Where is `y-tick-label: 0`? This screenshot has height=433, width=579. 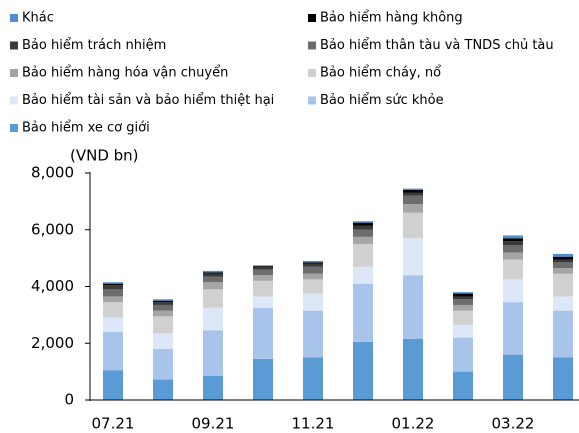 y-tick-label: 0 is located at coordinates (69, 400).